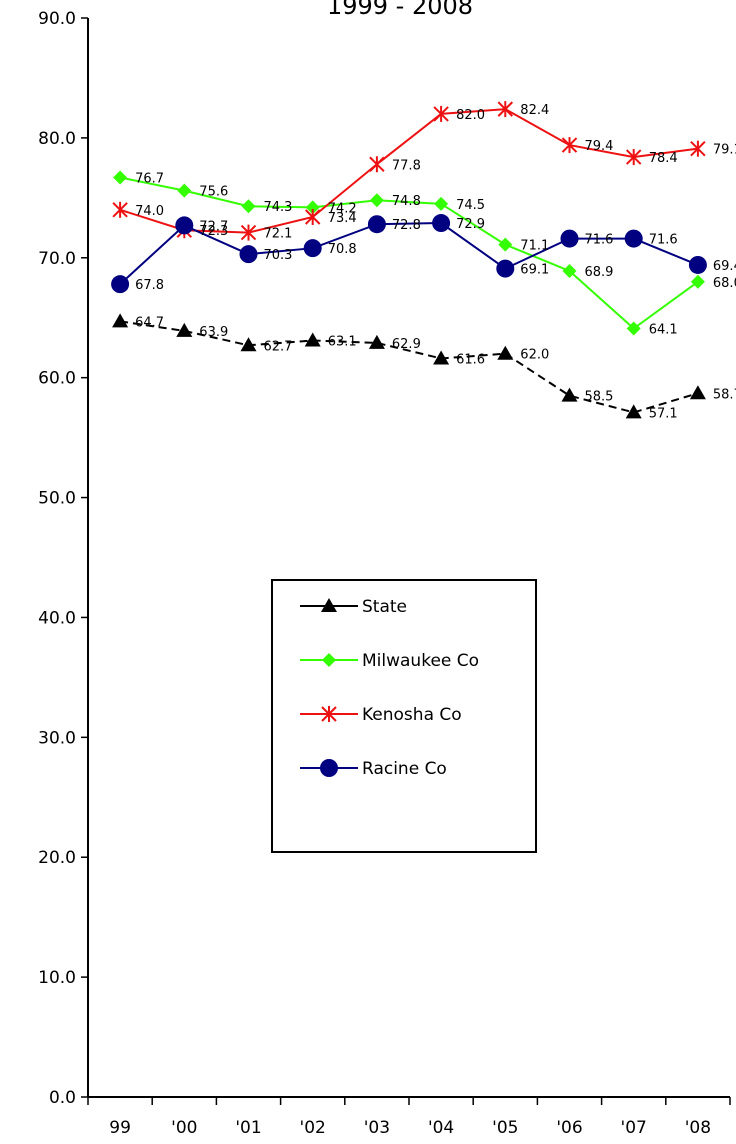 This screenshot has width=736, height=1144. I want to click on x-tick-label: '07, so click(634, 1128).